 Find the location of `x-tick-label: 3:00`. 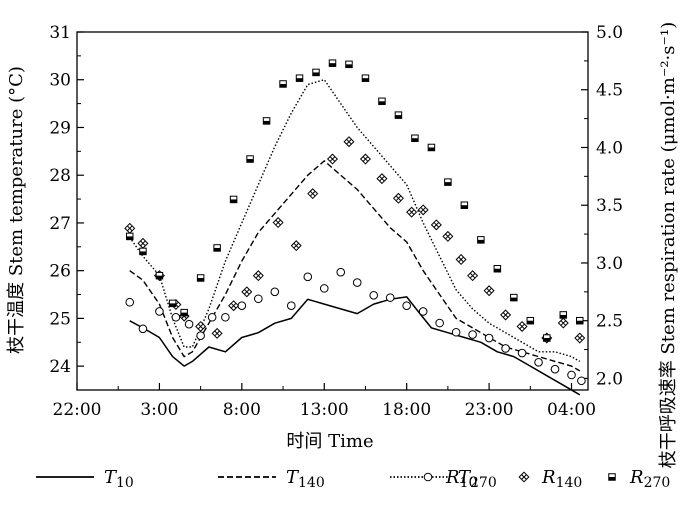

x-tick-label: 3:00 is located at coordinates (159, 410).